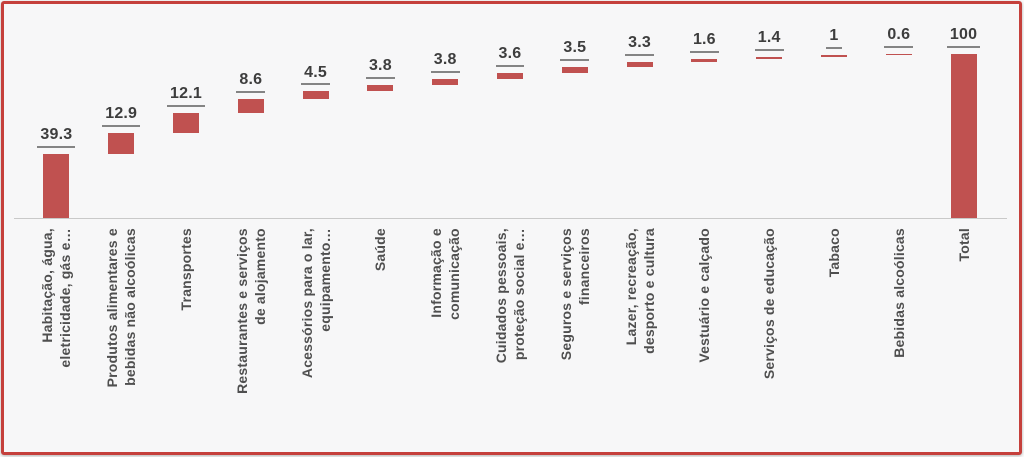 The image size is (1024, 457). I want to click on value-label: 100, so click(963, 37).